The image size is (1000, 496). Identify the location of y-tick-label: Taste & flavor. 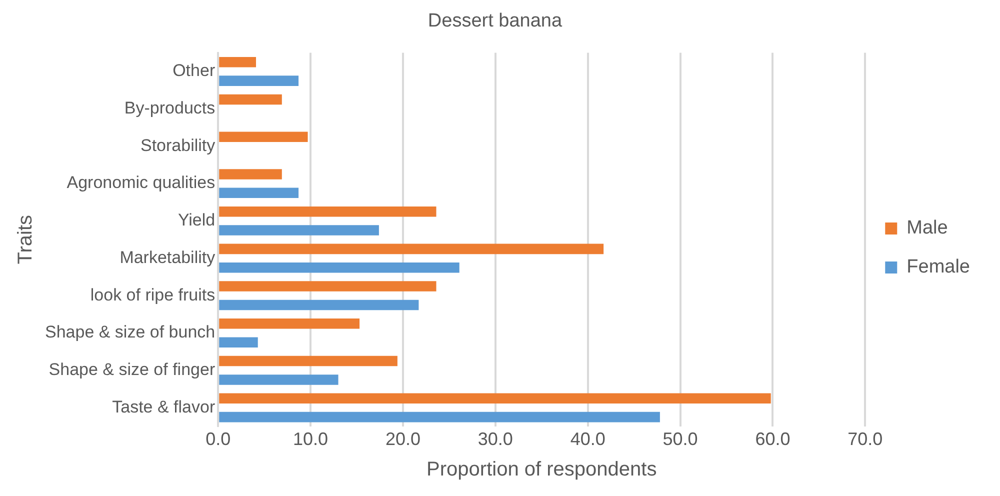
(164, 406).